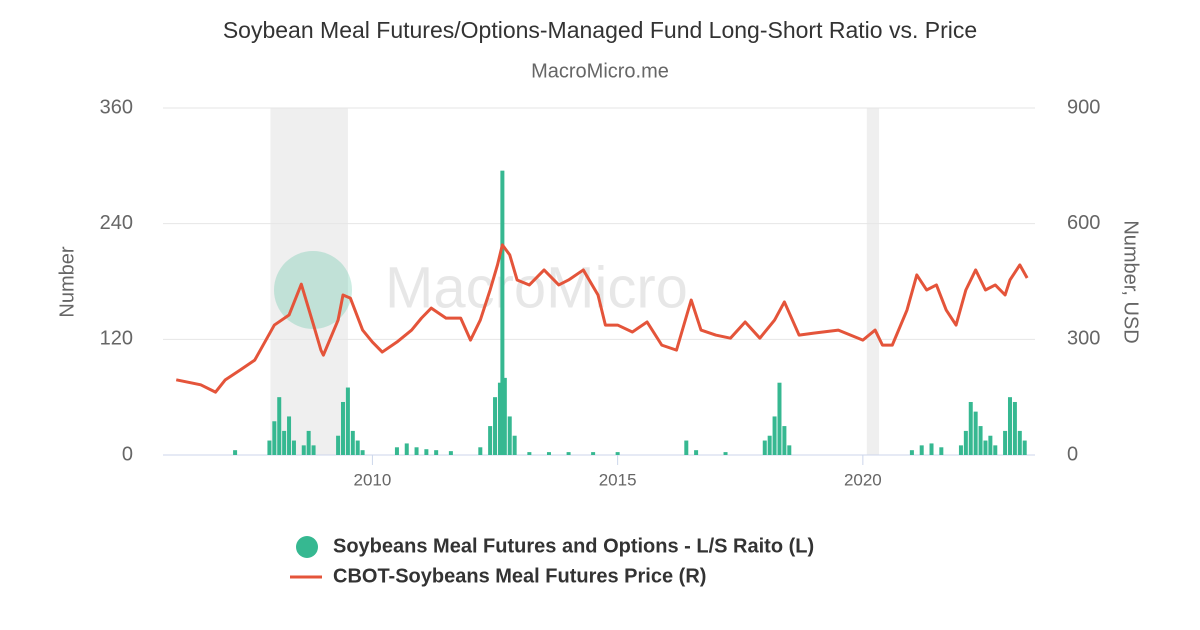 The image size is (1200, 630). I want to click on y-axis-label: Number, so click(67, 281).